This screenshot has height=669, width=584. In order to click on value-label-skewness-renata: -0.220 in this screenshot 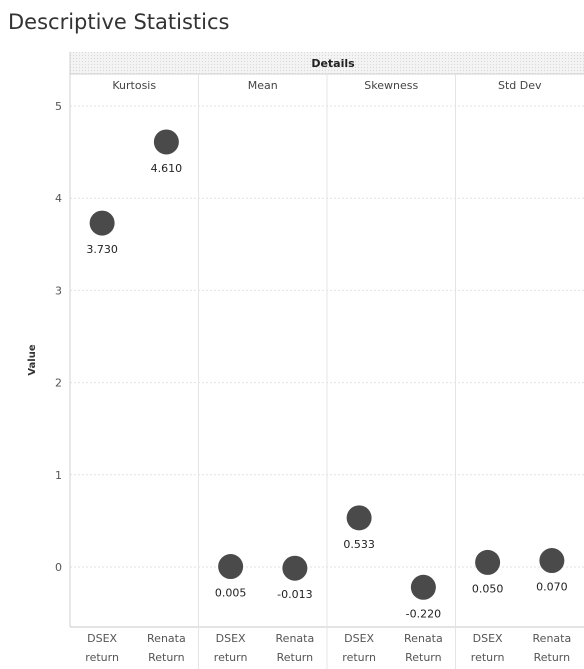, I will do `click(423, 613)`.